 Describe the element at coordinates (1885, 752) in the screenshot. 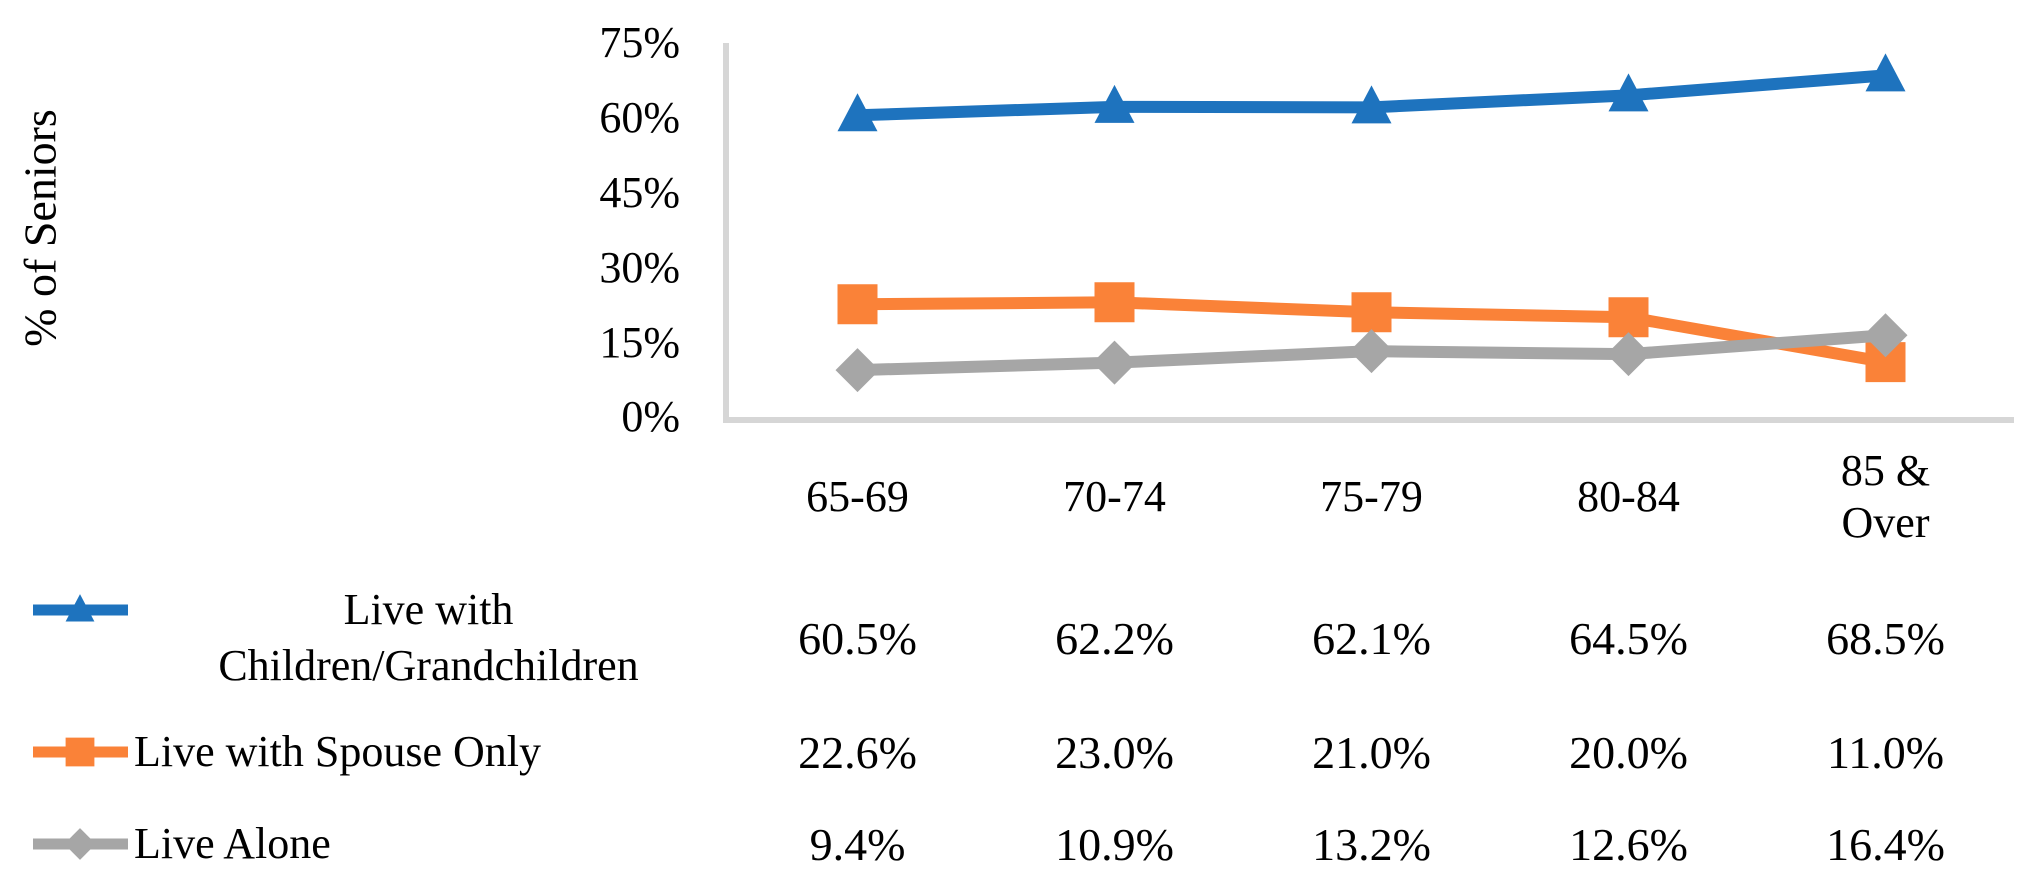

I see `value-cell: 11.0%` at that location.